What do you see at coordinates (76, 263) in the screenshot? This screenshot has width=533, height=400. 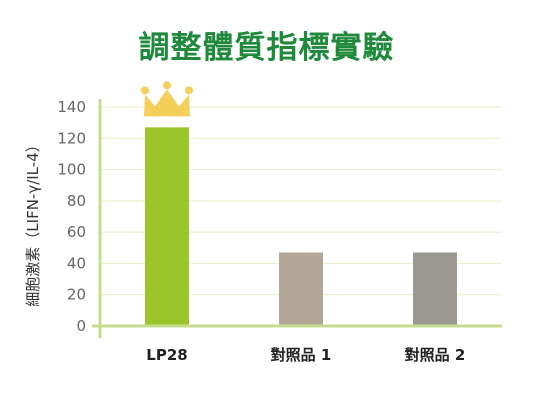 I see `y-tick-label: 40` at bounding box center [76, 263].